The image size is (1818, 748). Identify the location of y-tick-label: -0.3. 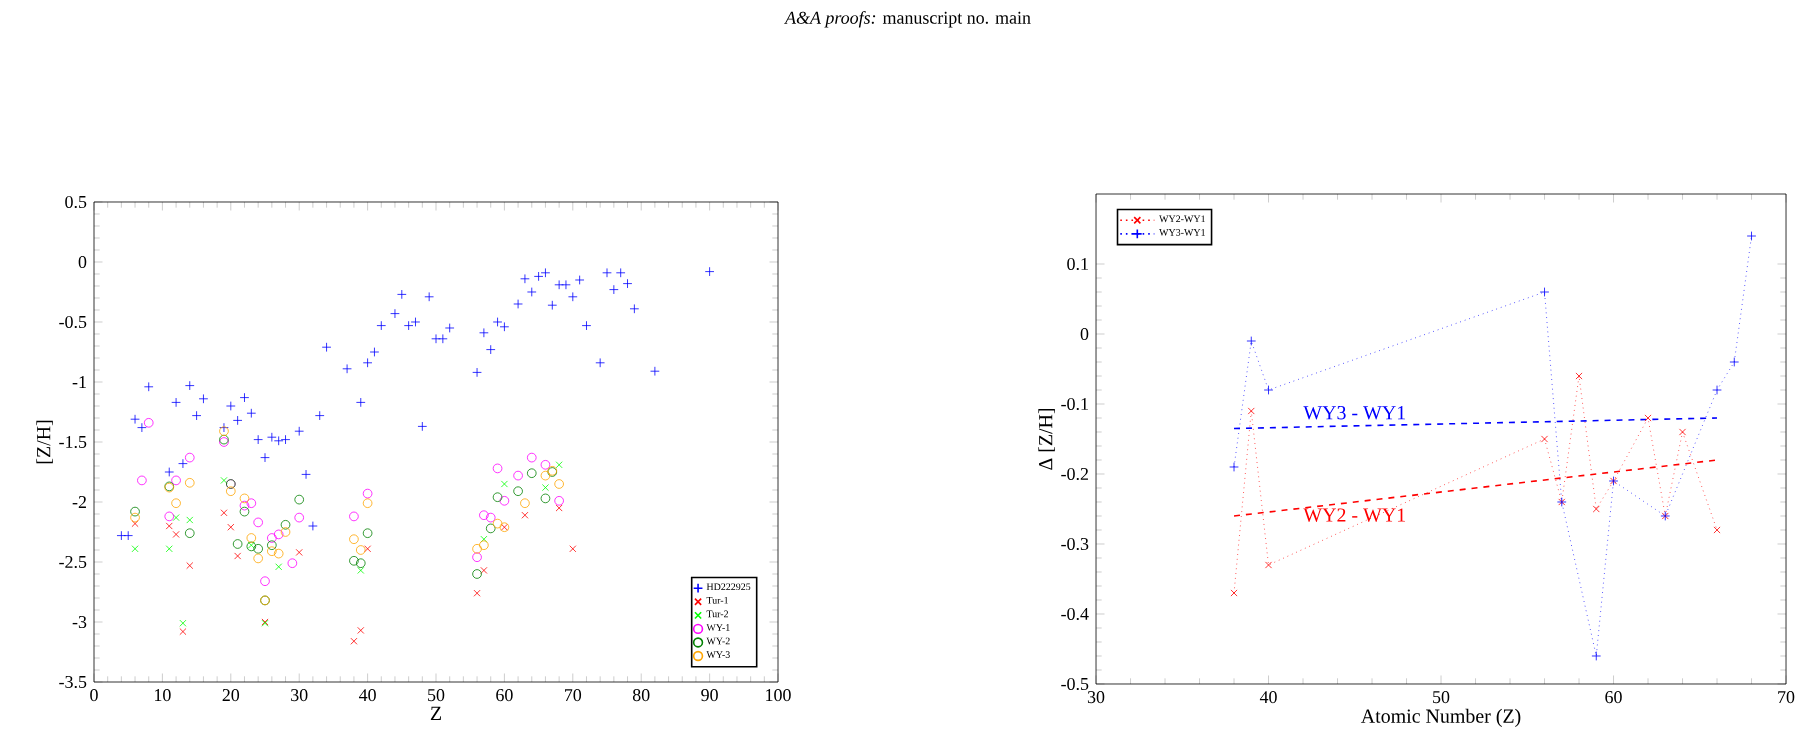
(1075, 544).